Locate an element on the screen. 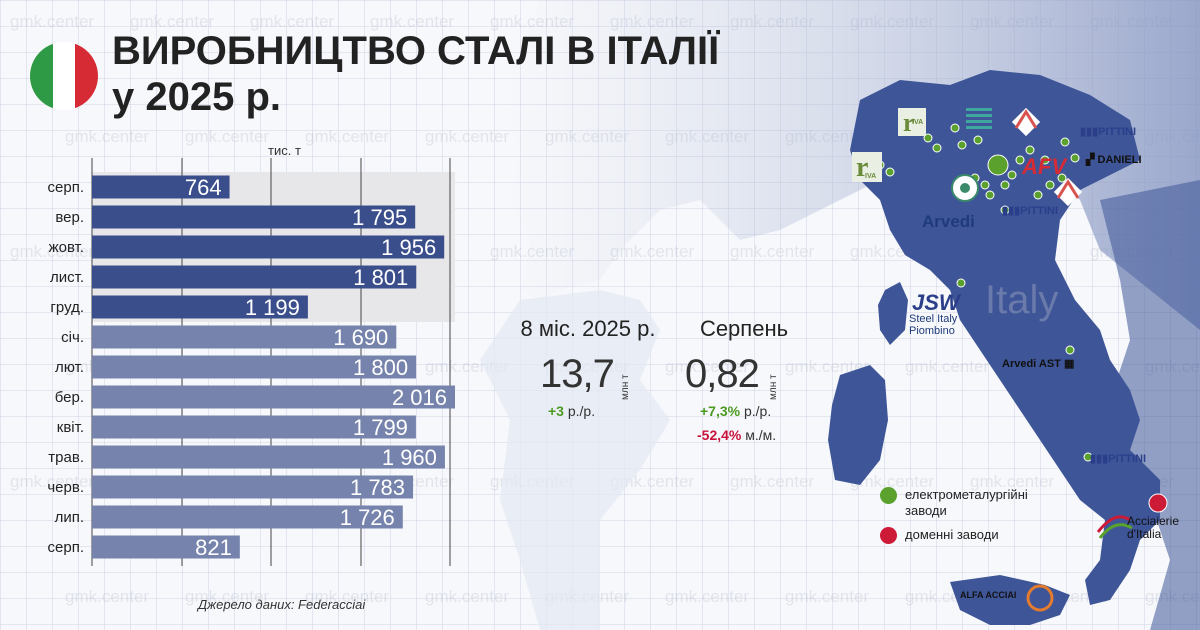 The width and height of the screenshot is (1200, 630). acciaierie-line1: Acciaierie is located at coordinates (1153, 521).